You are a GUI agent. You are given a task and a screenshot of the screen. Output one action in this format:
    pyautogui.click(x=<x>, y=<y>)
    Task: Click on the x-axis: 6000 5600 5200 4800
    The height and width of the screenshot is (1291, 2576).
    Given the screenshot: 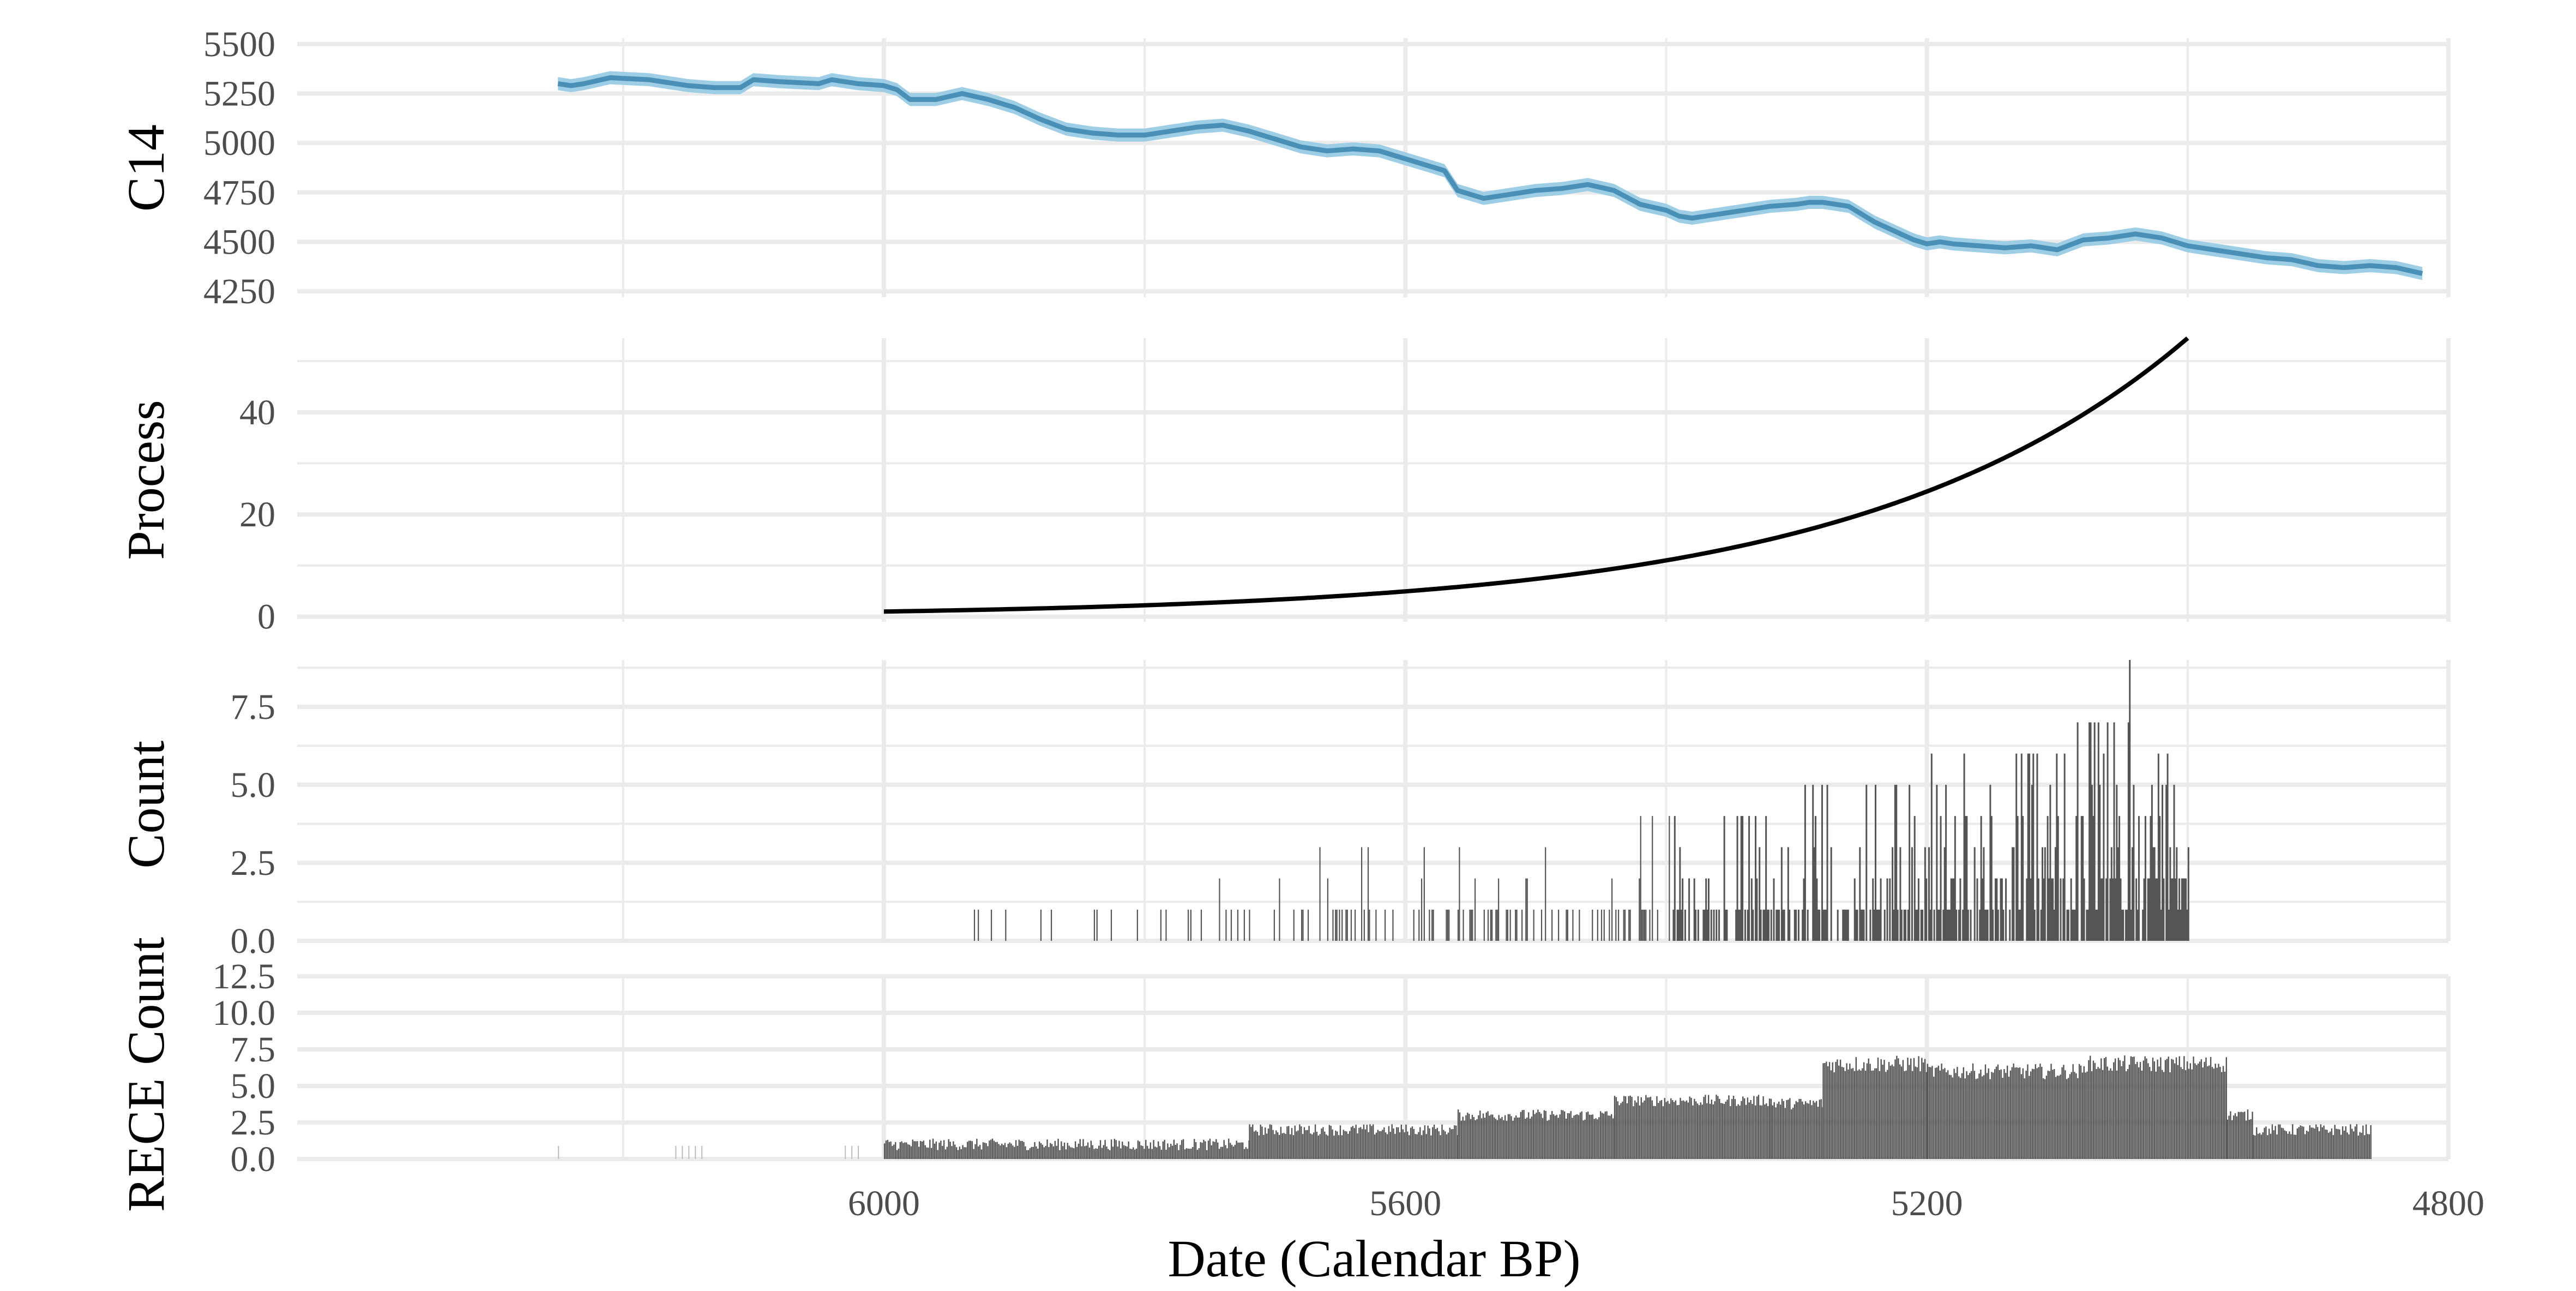 What is the action you would take?
    pyautogui.click(x=1666, y=1203)
    